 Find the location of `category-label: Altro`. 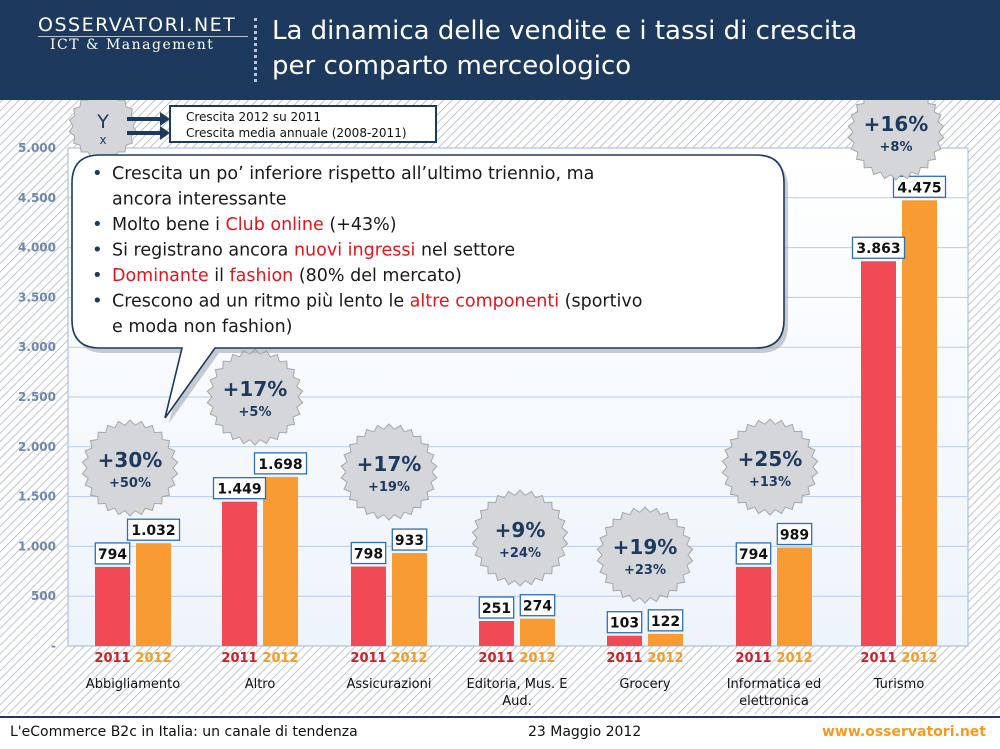

category-label: Altro is located at coordinates (260, 684).